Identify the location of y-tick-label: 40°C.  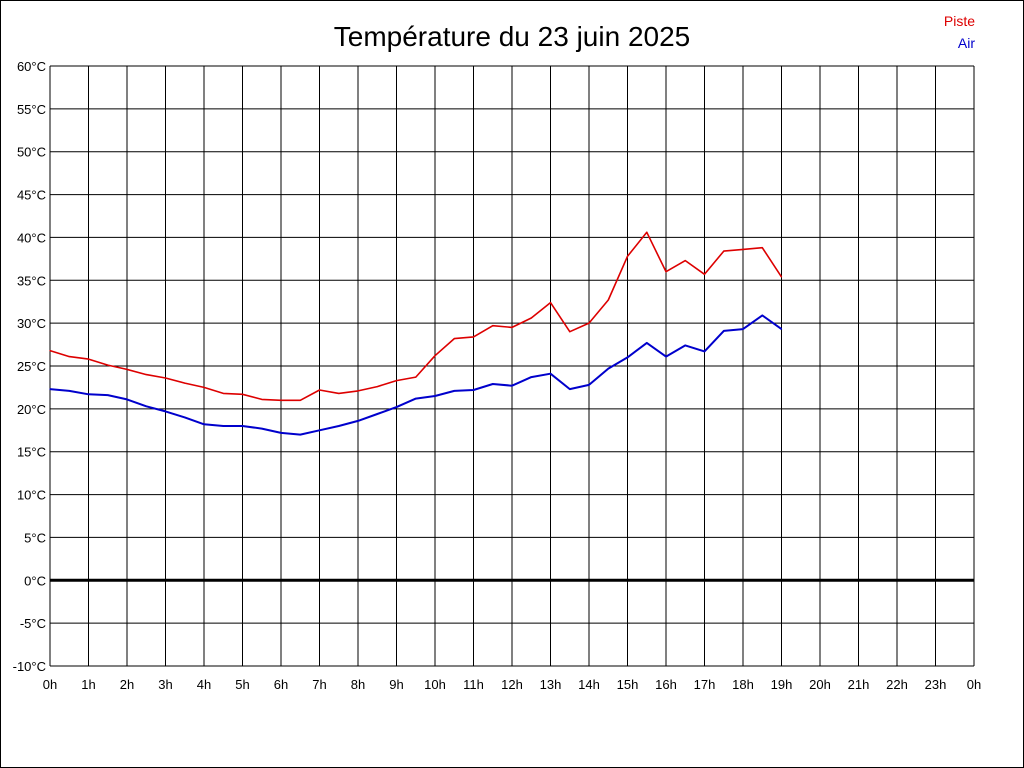
(31, 237).